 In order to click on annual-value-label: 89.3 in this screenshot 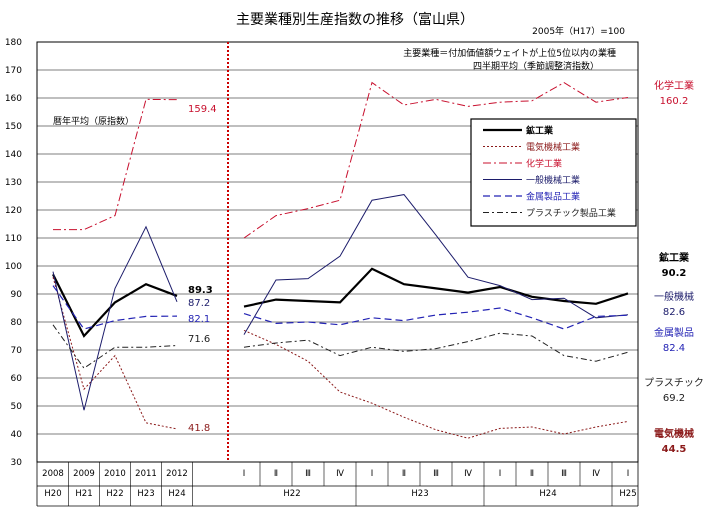, I will do `click(200, 290)`.